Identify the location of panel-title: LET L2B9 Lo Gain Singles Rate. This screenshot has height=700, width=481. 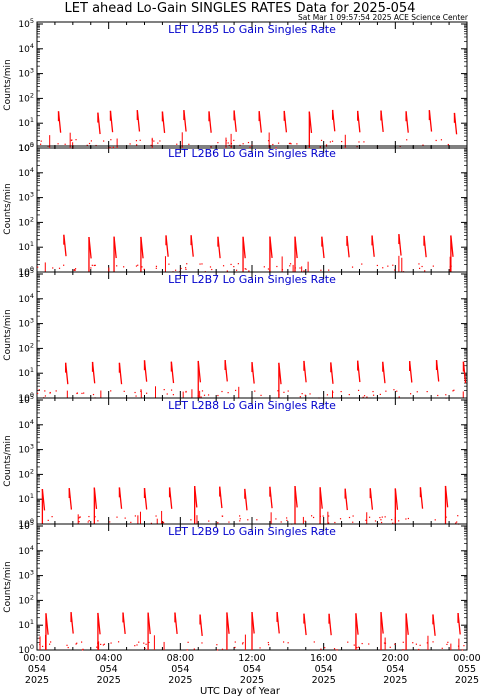
(252, 531).